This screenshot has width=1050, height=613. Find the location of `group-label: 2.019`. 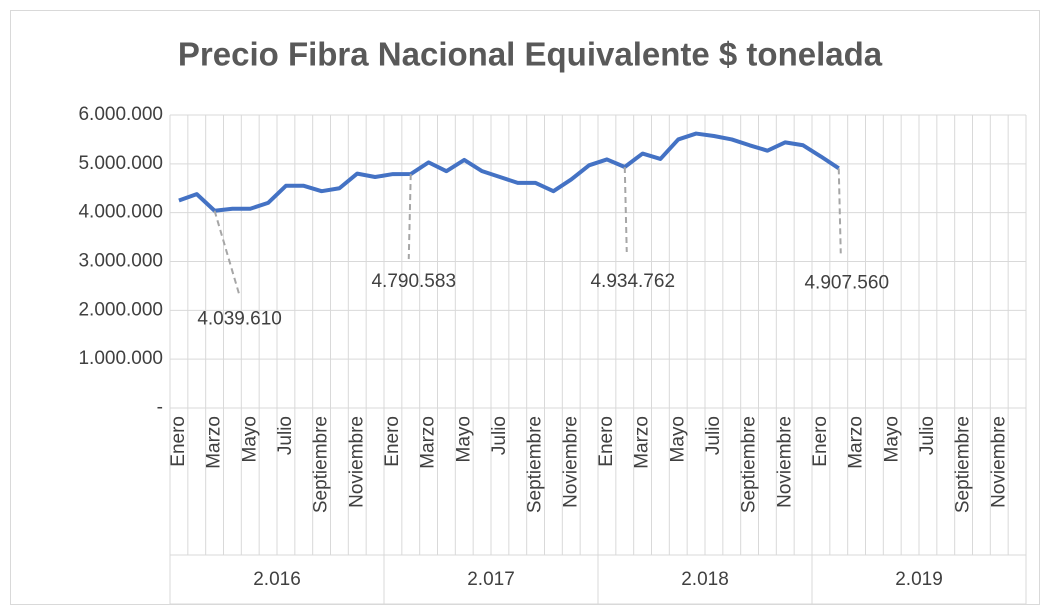

group-label: 2.019 is located at coordinates (919, 579).